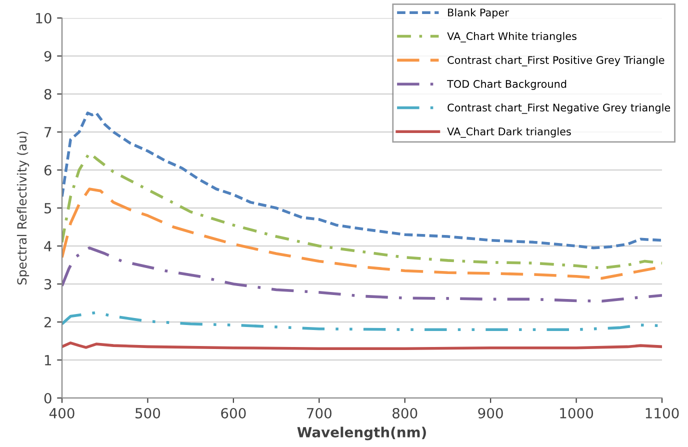  Describe the element at coordinates (478, 13) in the screenshot. I see `legend-label: Blank Paper` at that location.